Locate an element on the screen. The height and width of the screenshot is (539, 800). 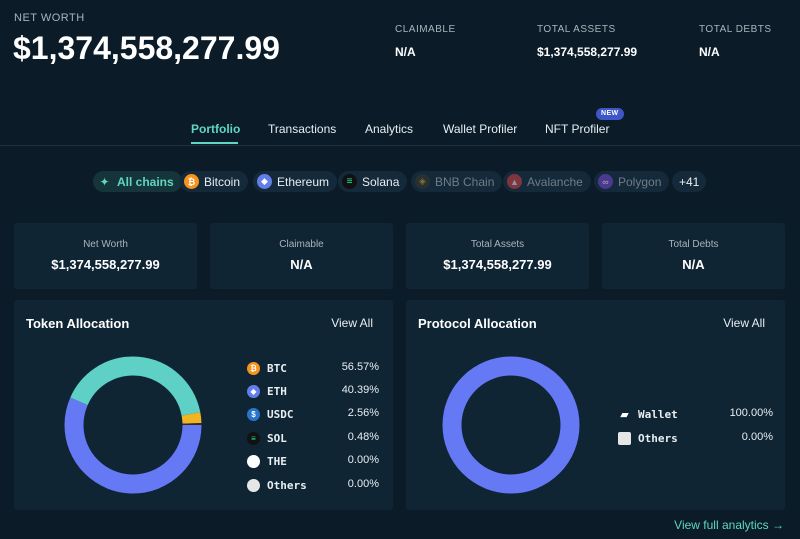
chain-filter-ethereum: ◆ Ethereum is located at coordinates (295, 181).